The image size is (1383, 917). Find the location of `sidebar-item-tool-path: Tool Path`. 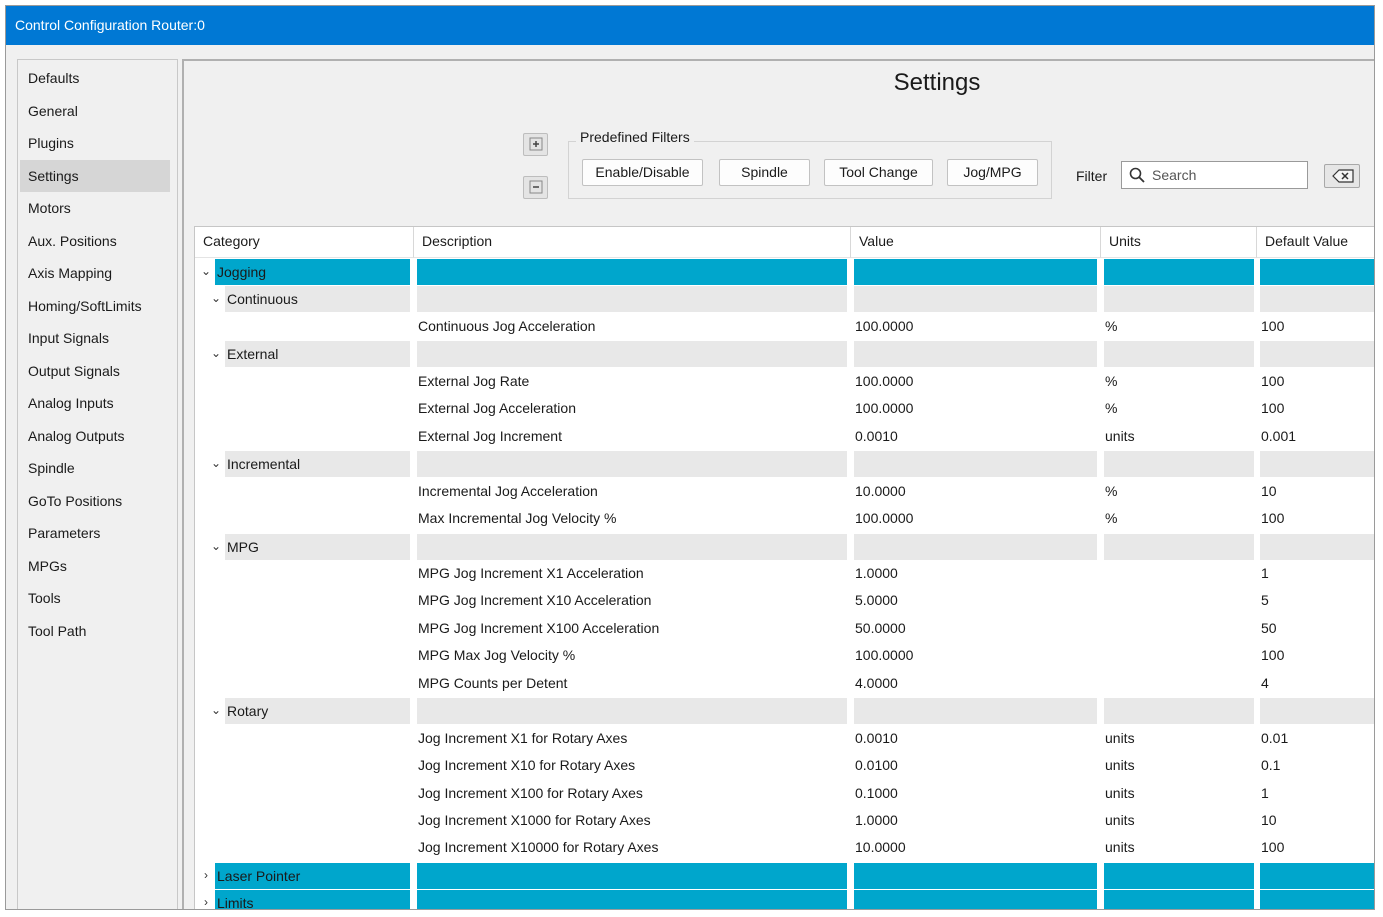

sidebar-item-tool-path: Tool Path is located at coordinates (57, 630).